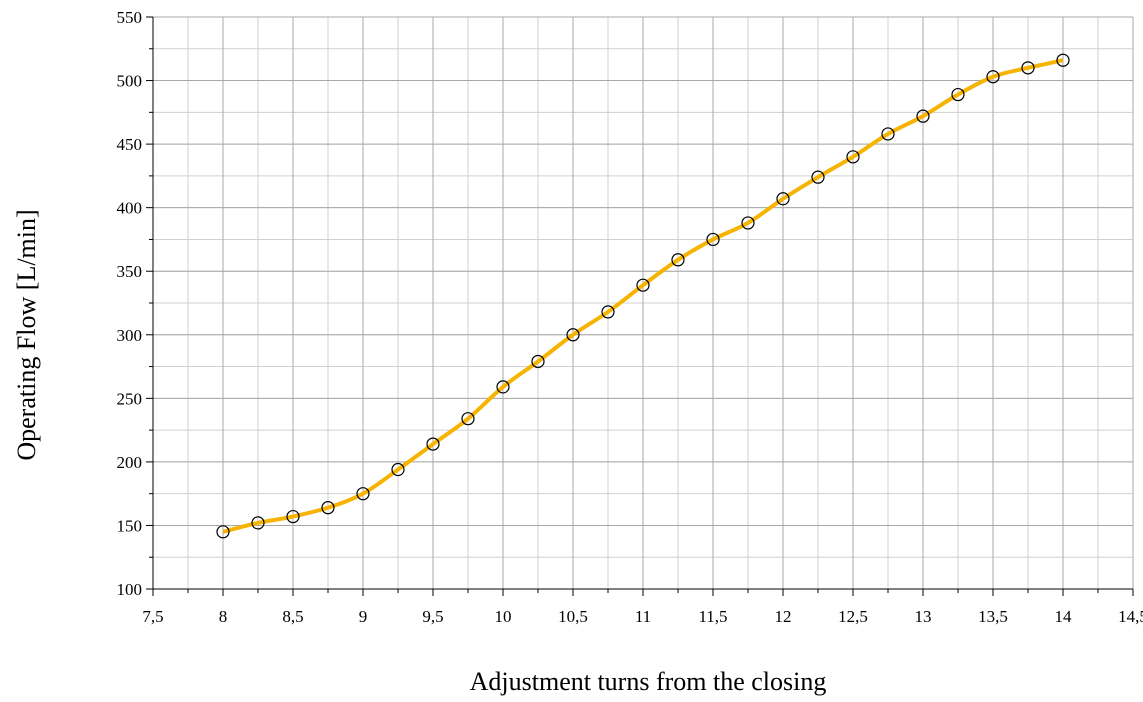 This screenshot has width=1143, height=702. What do you see at coordinates (130, 144) in the screenshot?
I see `y-tick-label: 450` at bounding box center [130, 144].